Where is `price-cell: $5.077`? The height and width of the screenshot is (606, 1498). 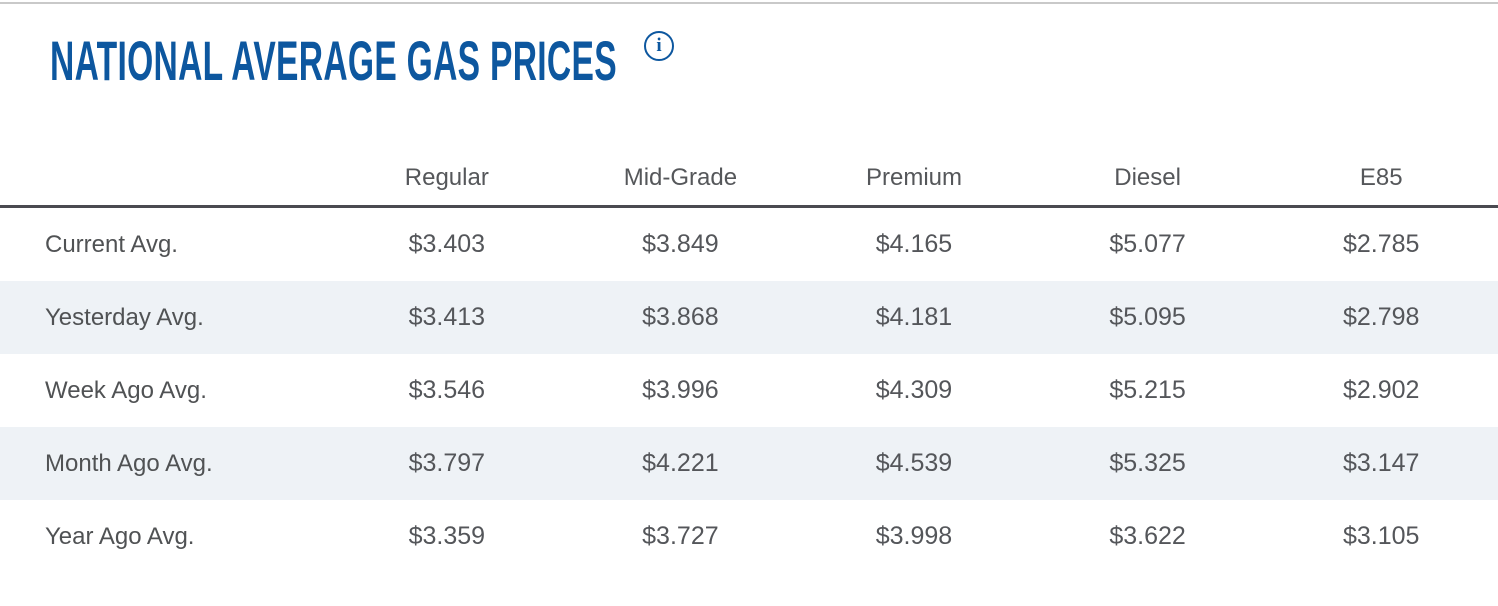 price-cell: $5.077 is located at coordinates (1147, 244).